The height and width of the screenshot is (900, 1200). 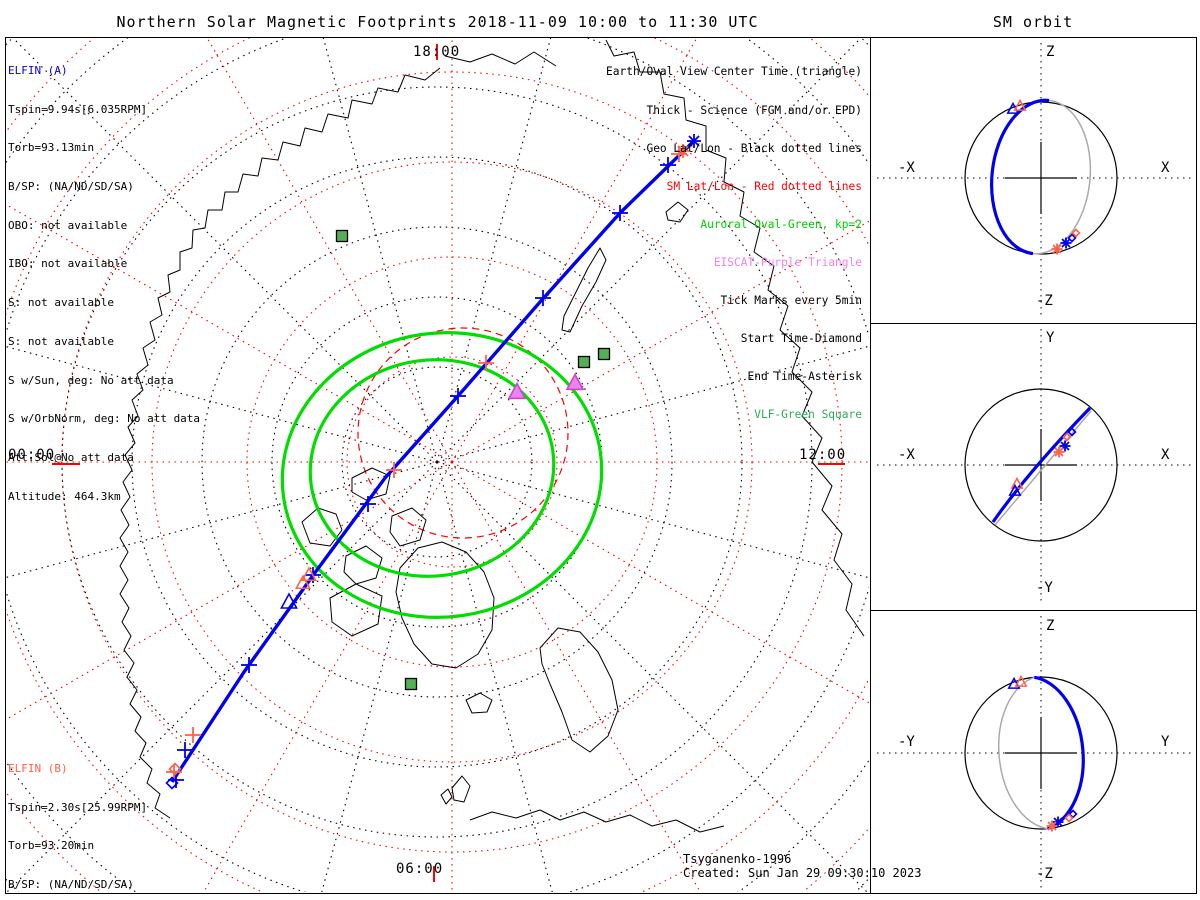 I want to click on clock-label-12: 12:00, so click(x=823, y=455).